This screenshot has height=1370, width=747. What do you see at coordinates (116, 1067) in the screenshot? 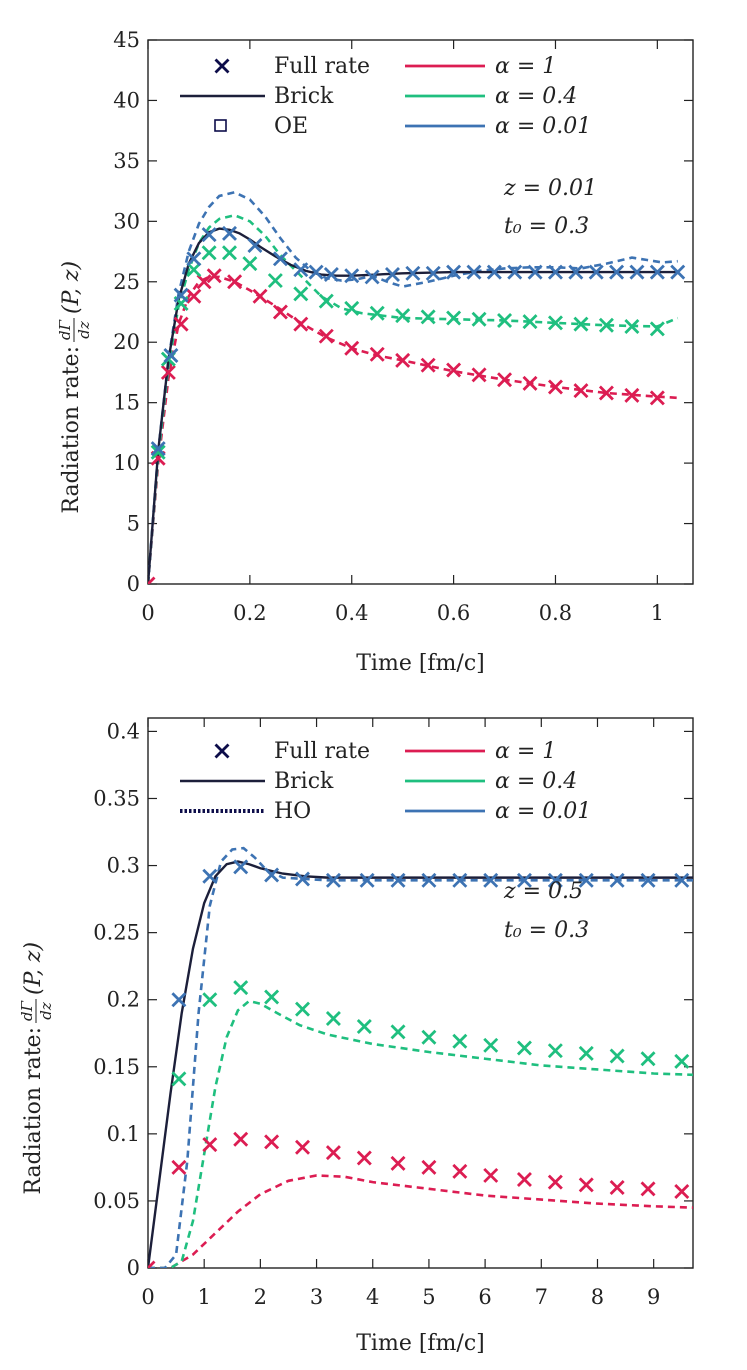
I see `y-tick-label: 0.15` at bounding box center [116, 1067].